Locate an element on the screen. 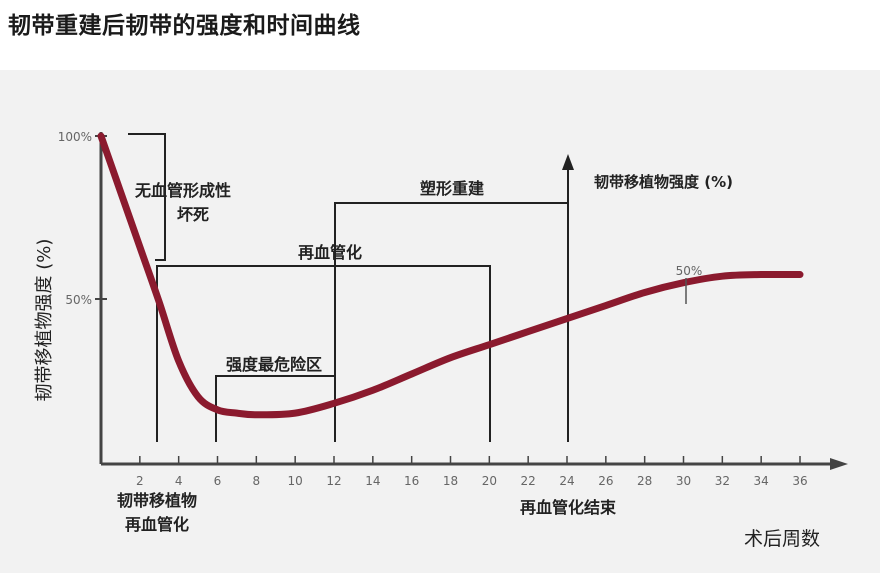  revasc-end-label: 再血管化结束 is located at coordinates (568, 507).